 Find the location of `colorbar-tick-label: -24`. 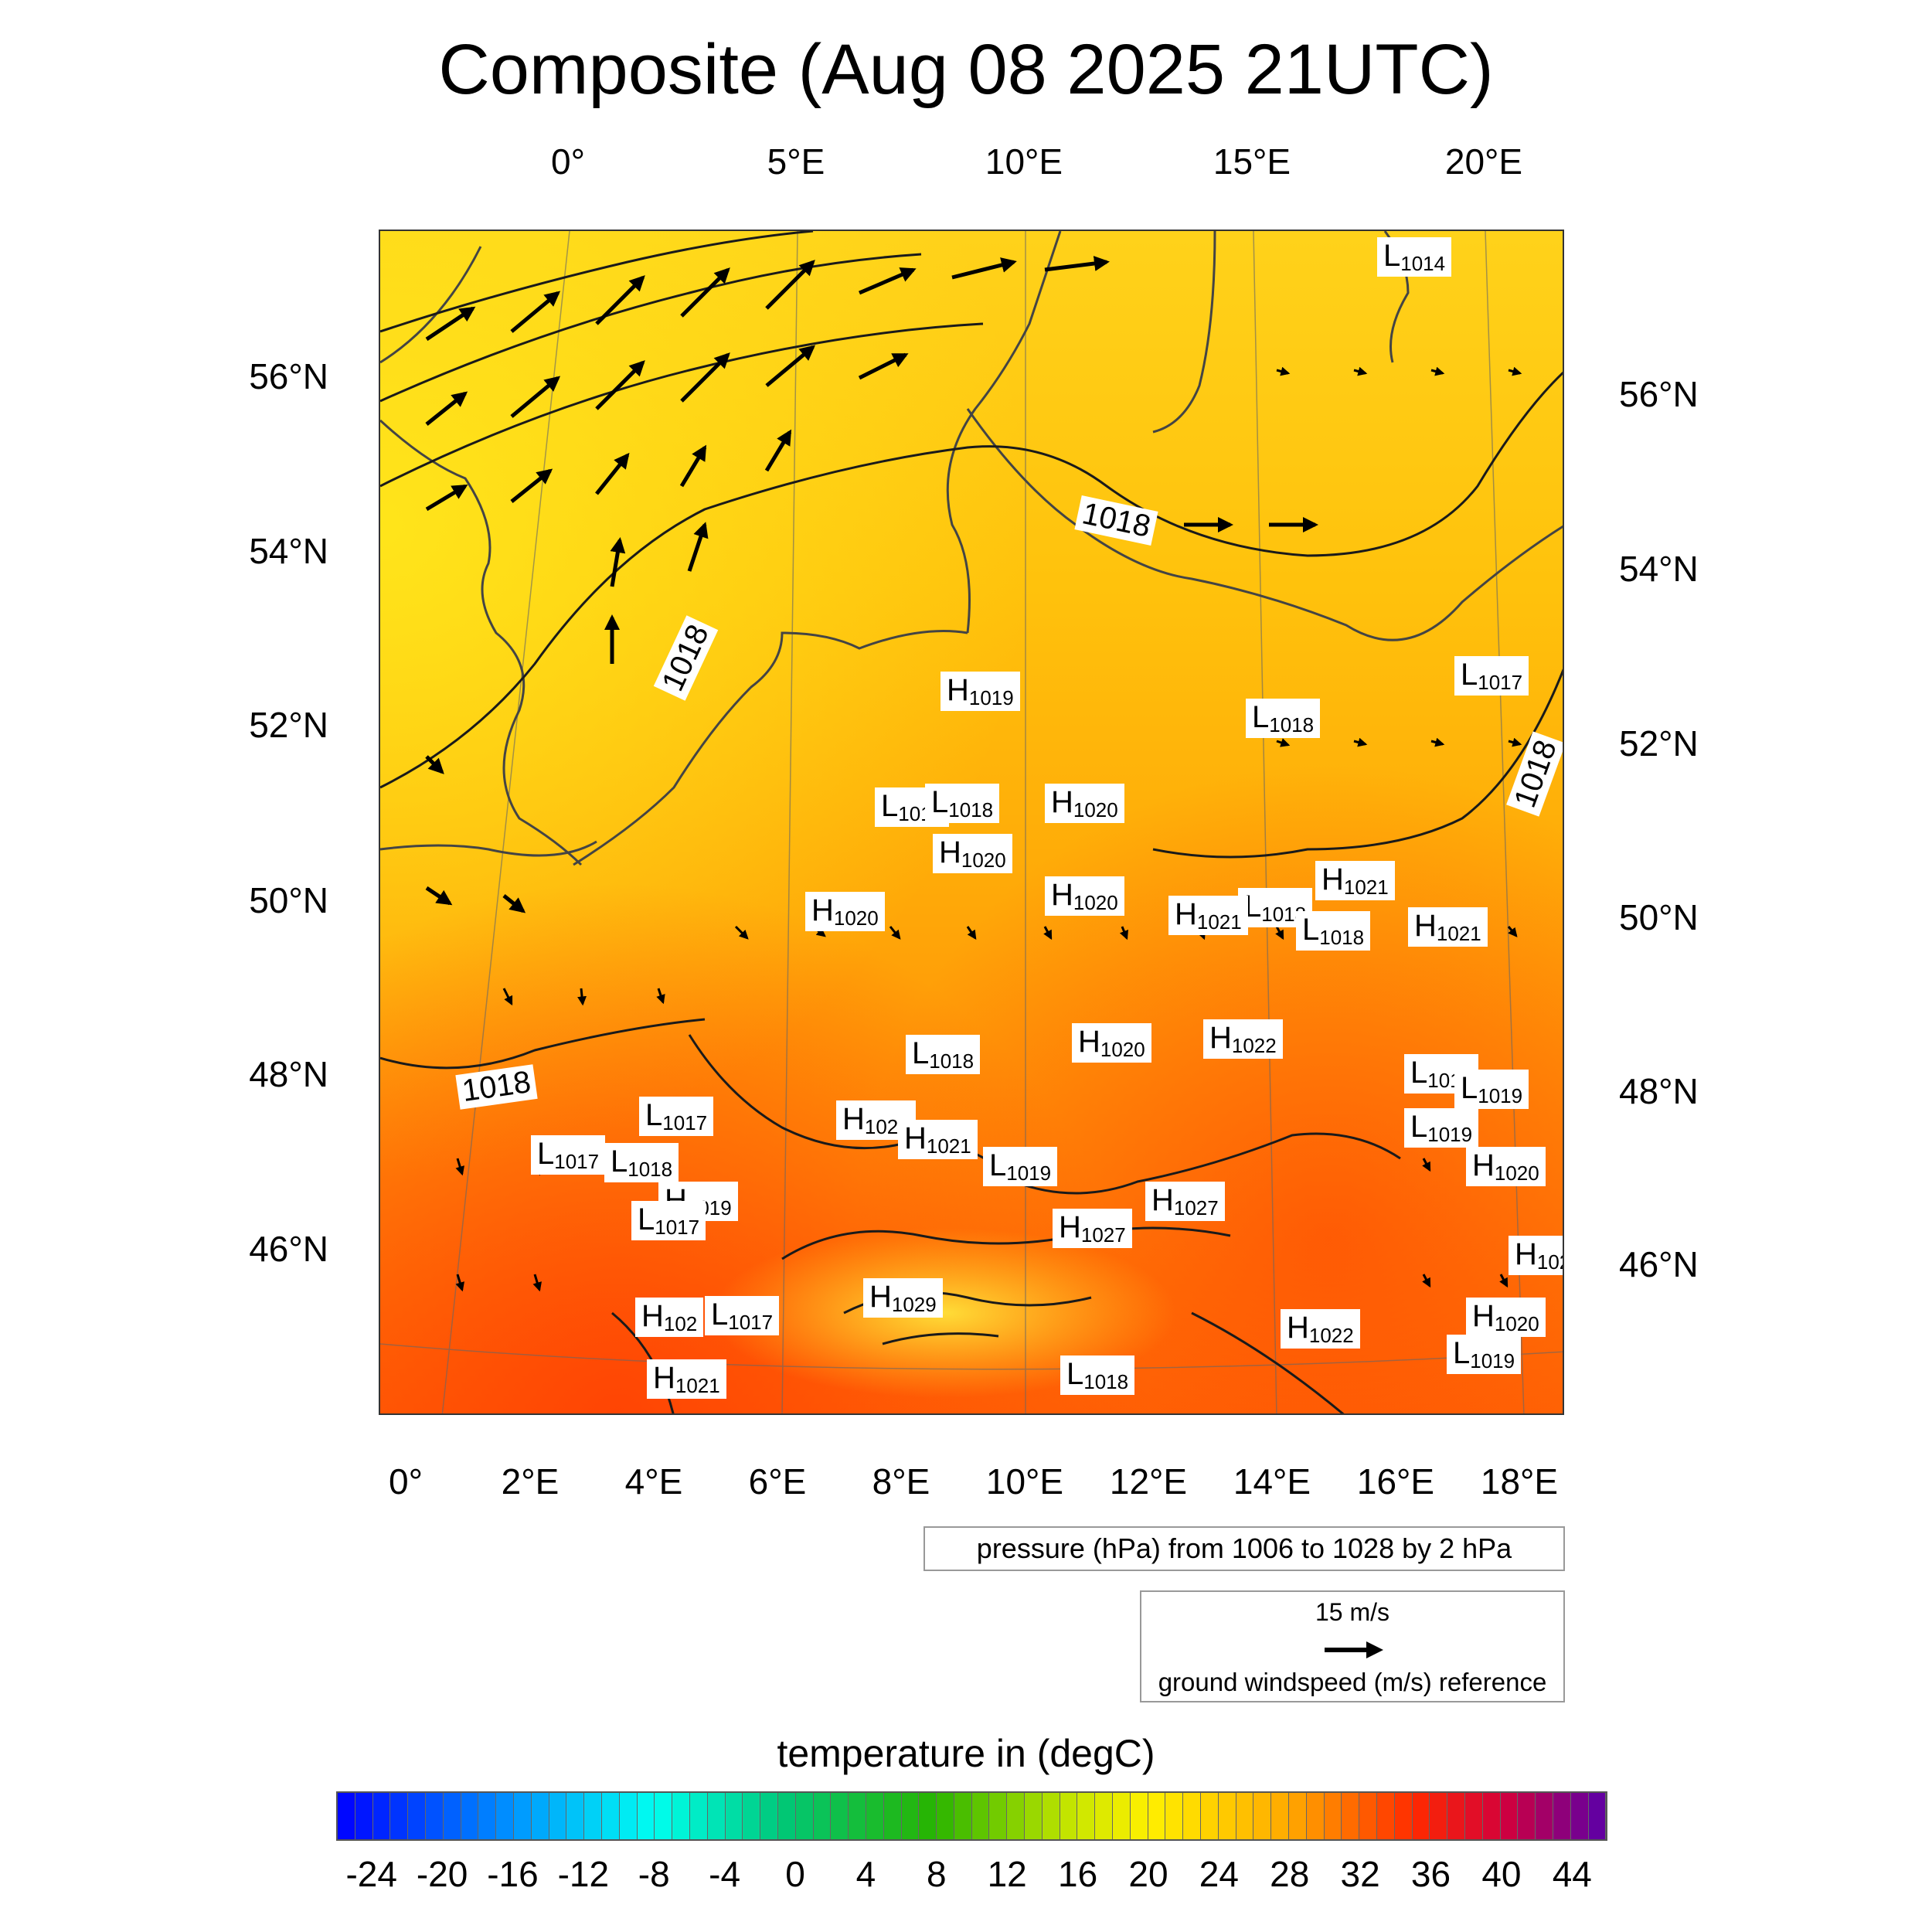

colorbar-tick-label: -24 is located at coordinates (371, 1874).